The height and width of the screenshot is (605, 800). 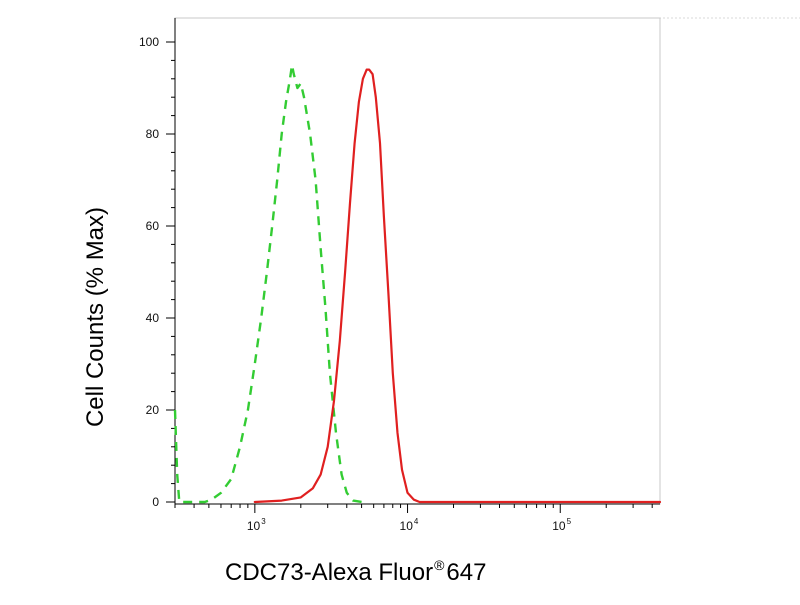 I want to click on x-tick-label: 10⁴, so click(x=409, y=525).